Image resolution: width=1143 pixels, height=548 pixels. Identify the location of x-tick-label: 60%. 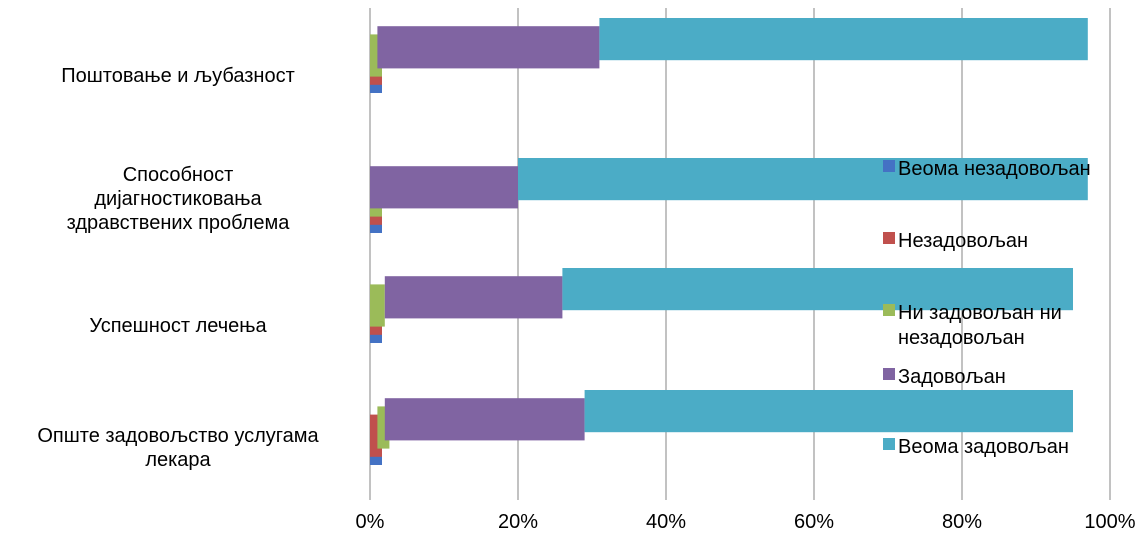
(814, 522).